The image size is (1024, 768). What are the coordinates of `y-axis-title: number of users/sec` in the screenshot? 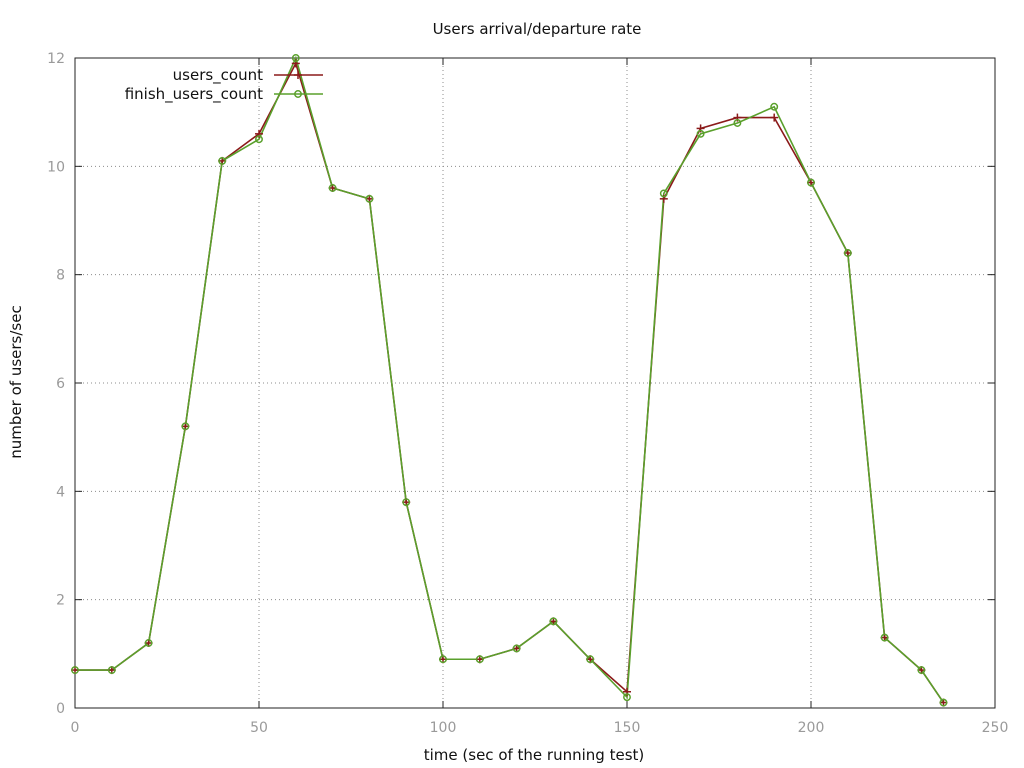 It's located at (16, 381).